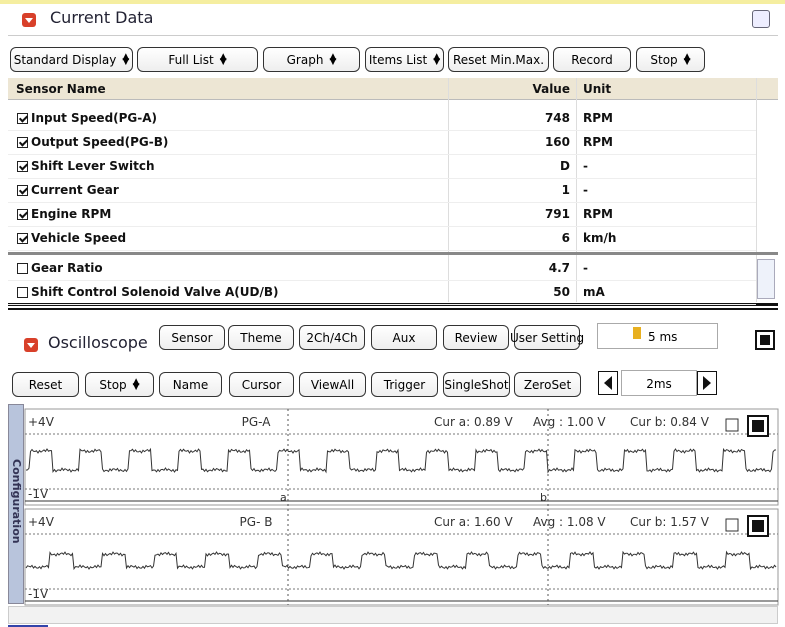 This screenshot has height=627, width=785. What do you see at coordinates (305, 59) in the screenshot?
I see `button-label: Graph` at bounding box center [305, 59].